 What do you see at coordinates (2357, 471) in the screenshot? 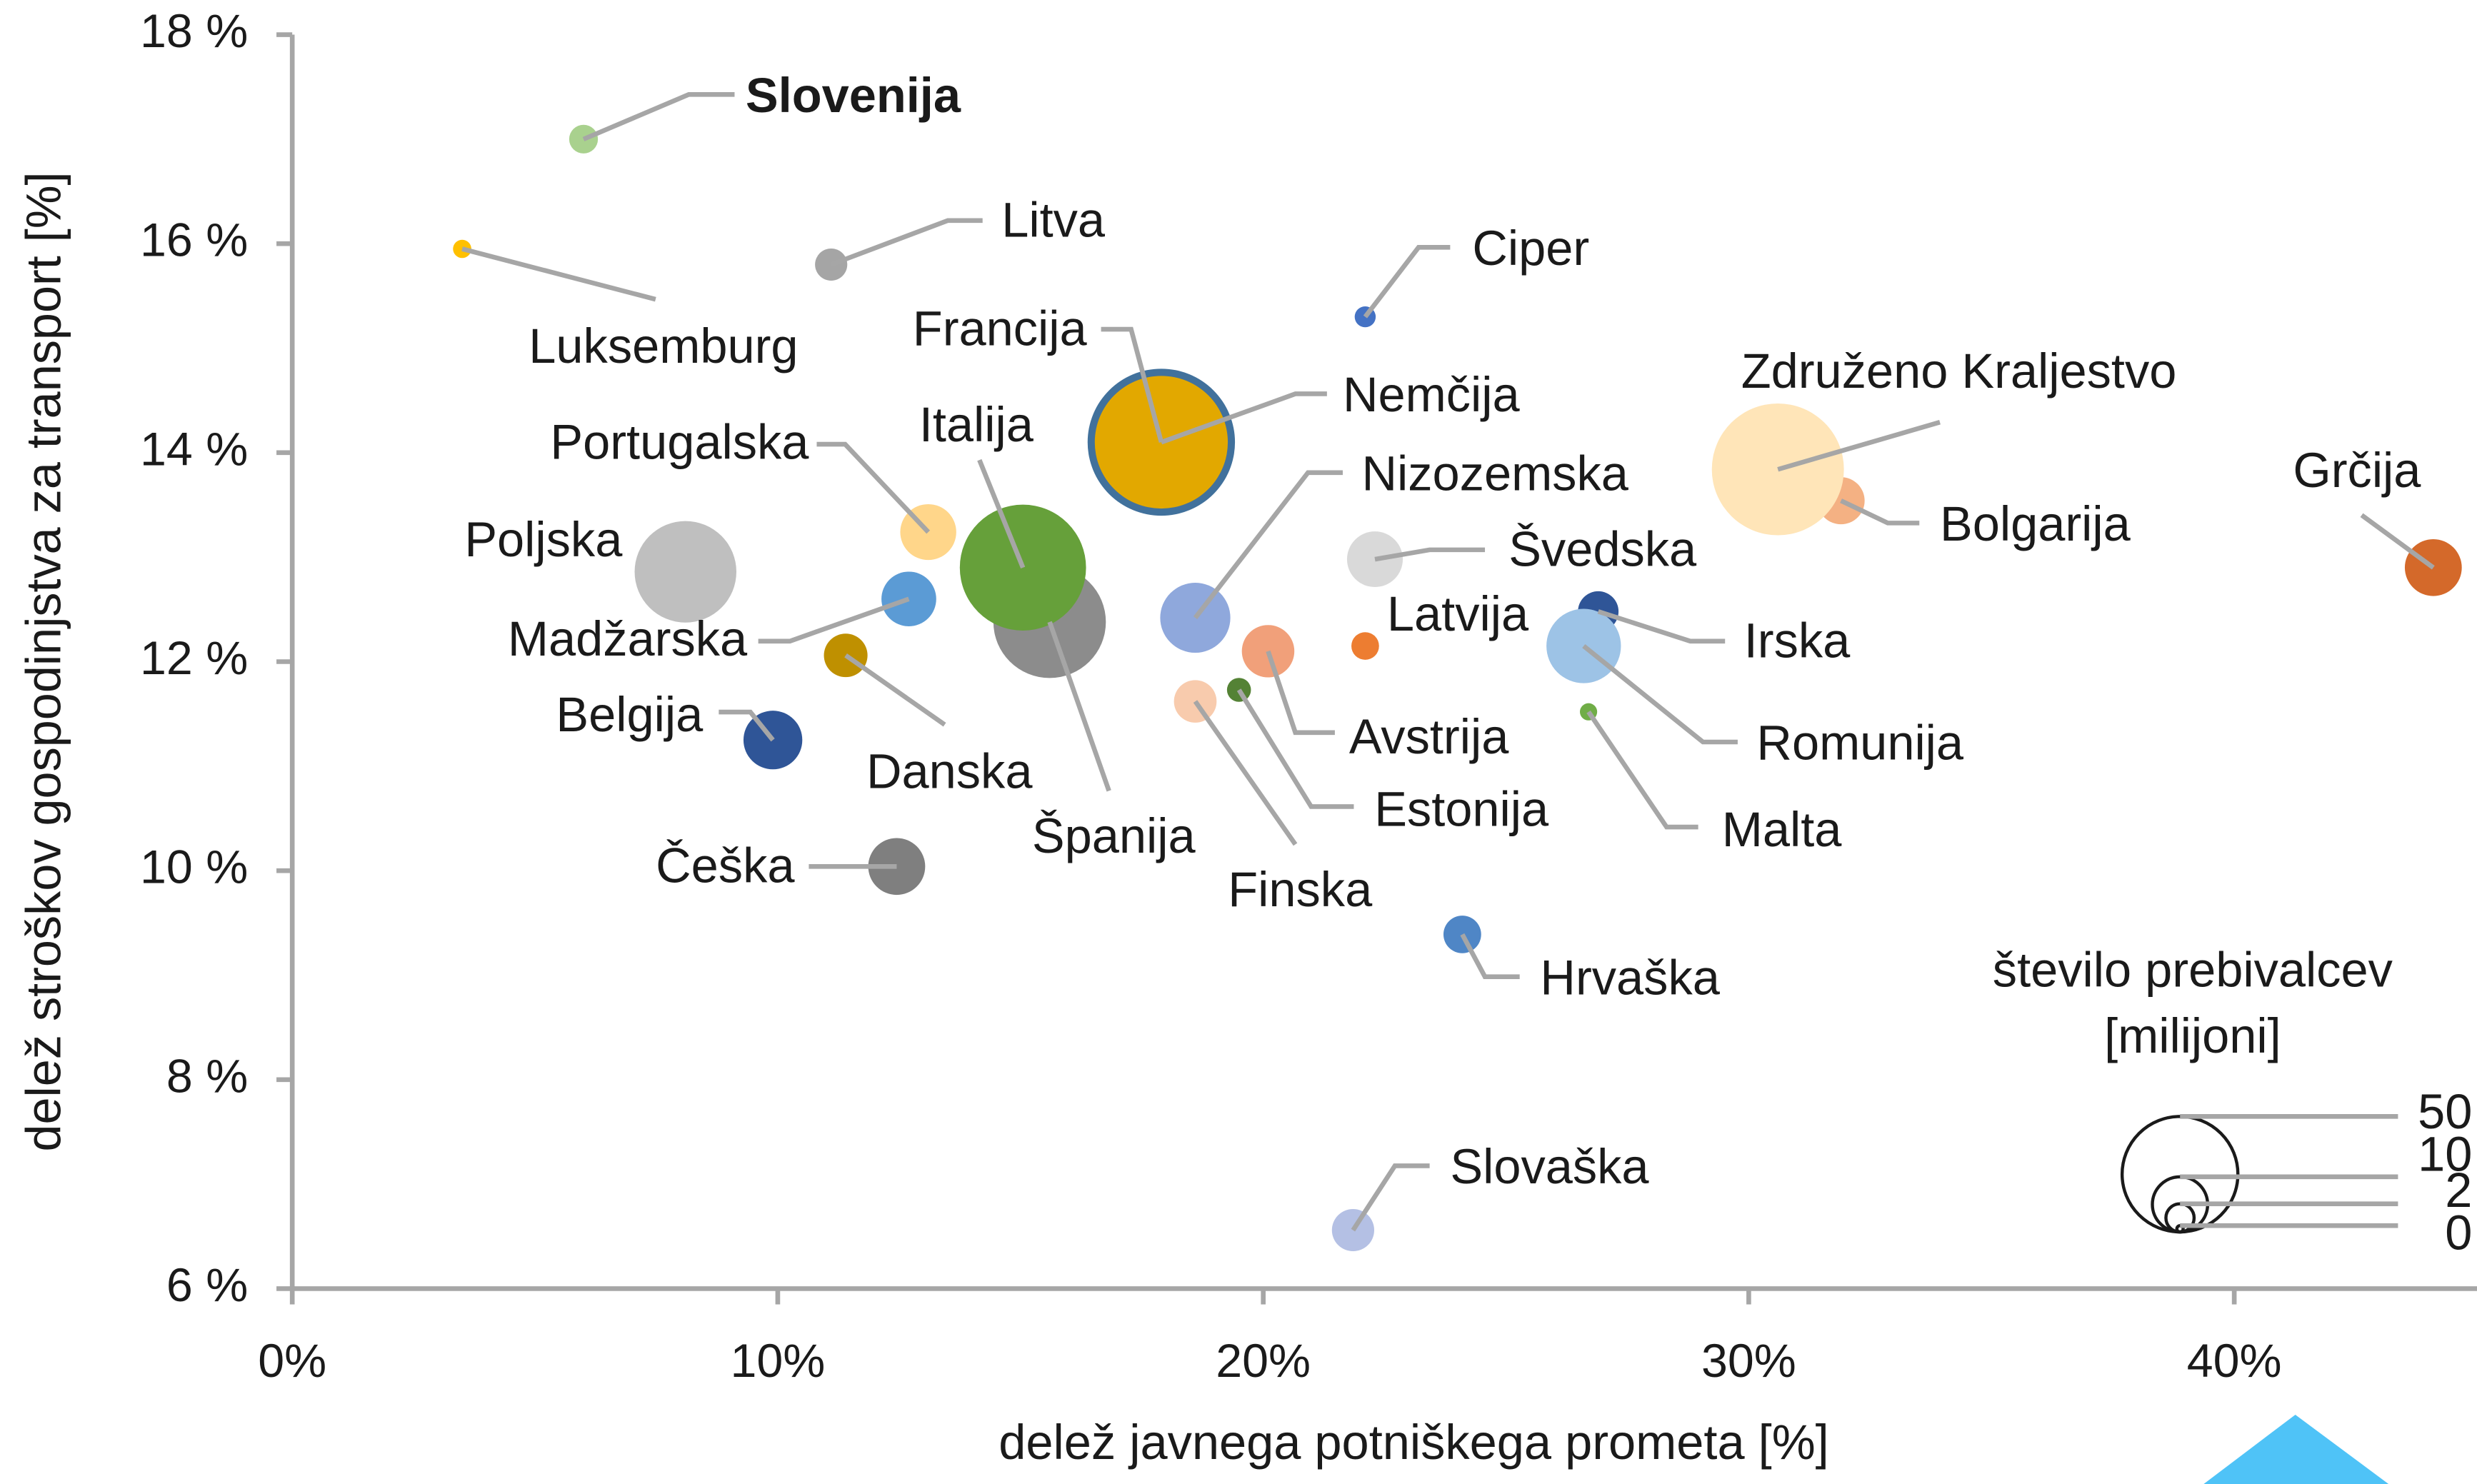
I see `point-label: Grčija` at bounding box center [2357, 471].